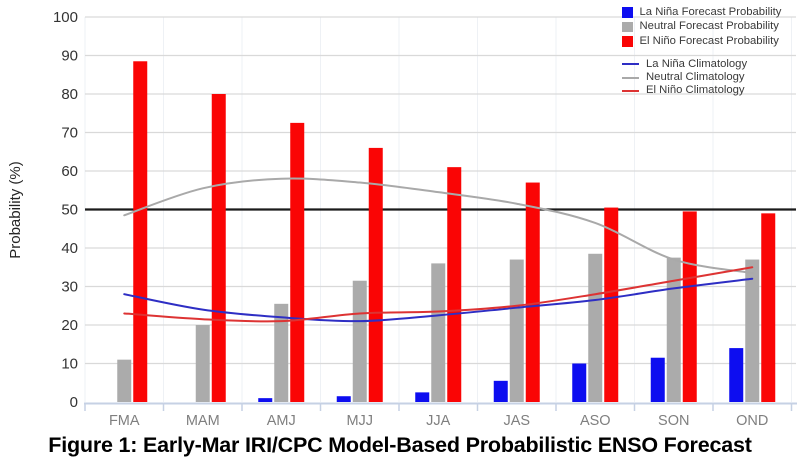 This screenshot has width=800, height=474. Describe the element at coordinates (532, 292) in the screenshot. I see `bar-el-ni-o-forecast-probability-JAS` at that location.